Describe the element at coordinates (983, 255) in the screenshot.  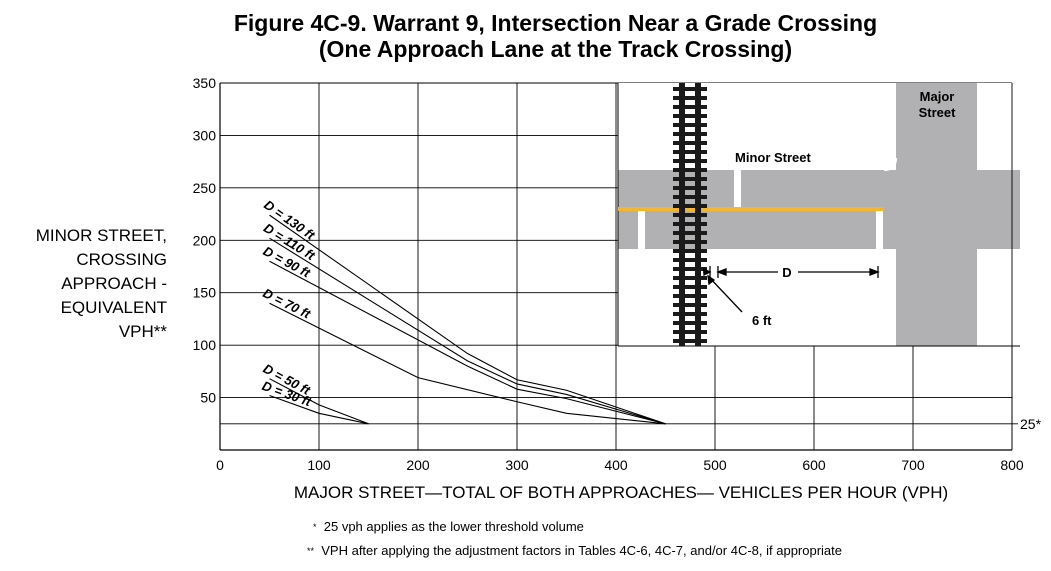
I see `corner-se` at that location.